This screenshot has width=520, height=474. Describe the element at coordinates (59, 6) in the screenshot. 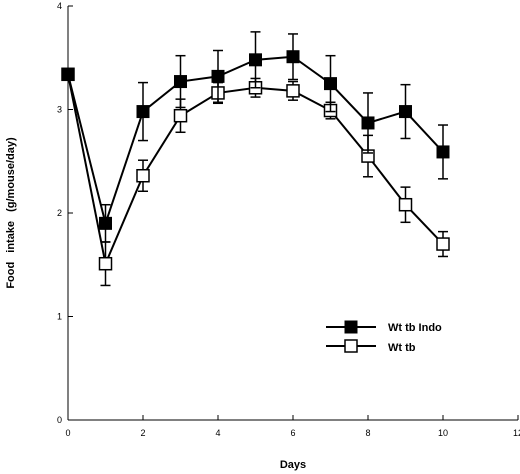

I see `y-tick-label: 4` at that location.